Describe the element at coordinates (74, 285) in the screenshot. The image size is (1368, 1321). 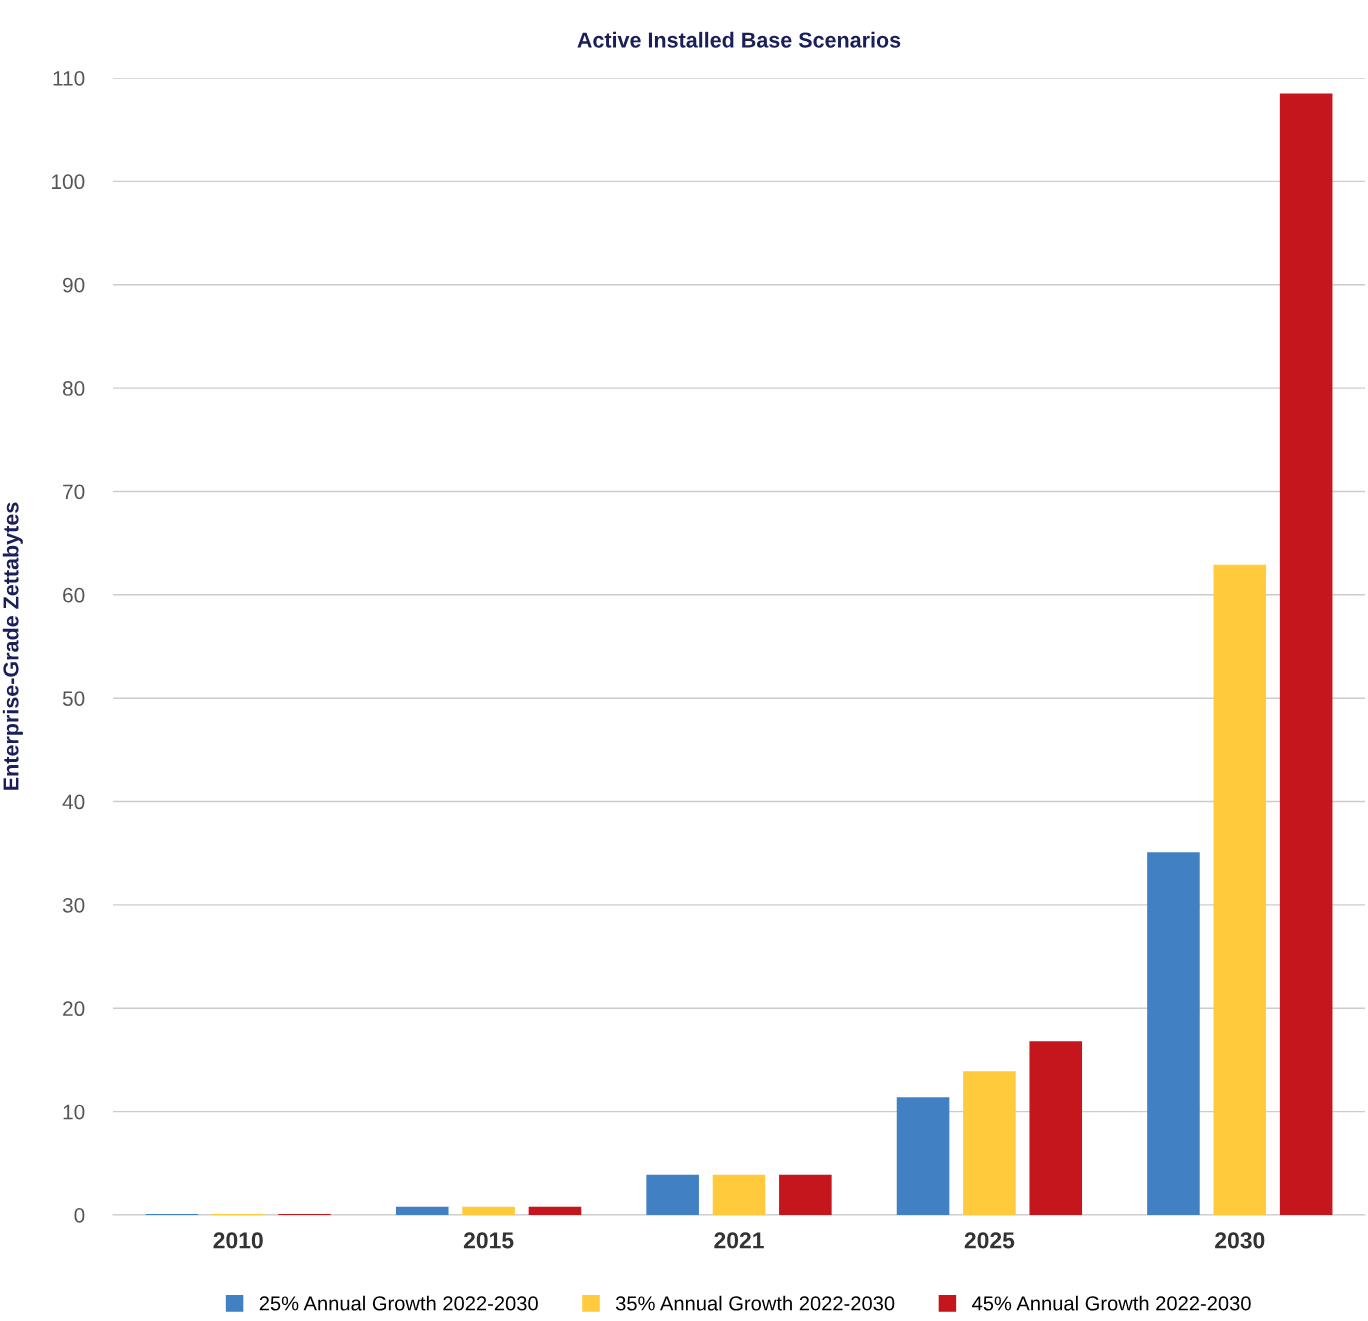
I see `y-tick-label: 90` at that location.